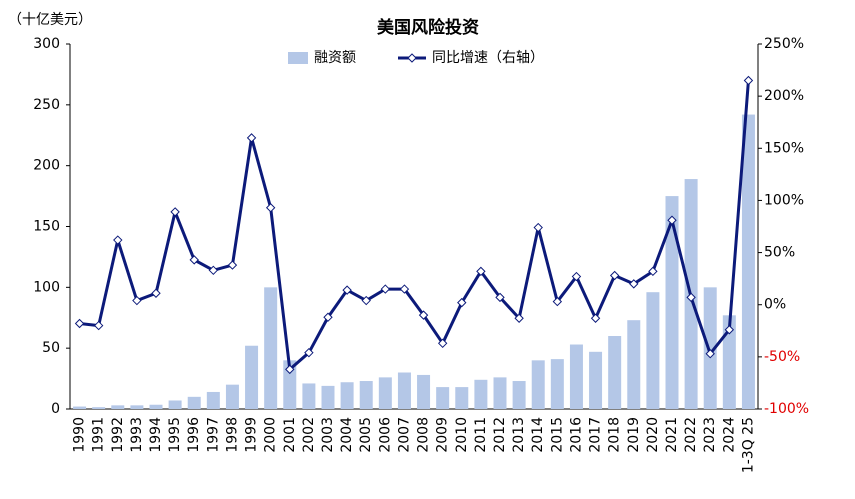 This screenshot has width=855, height=499. What do you see at coordinates (347, 435) in the screenshot?
I see `x-tick-label: 2004` at bounding box center [347, 435].